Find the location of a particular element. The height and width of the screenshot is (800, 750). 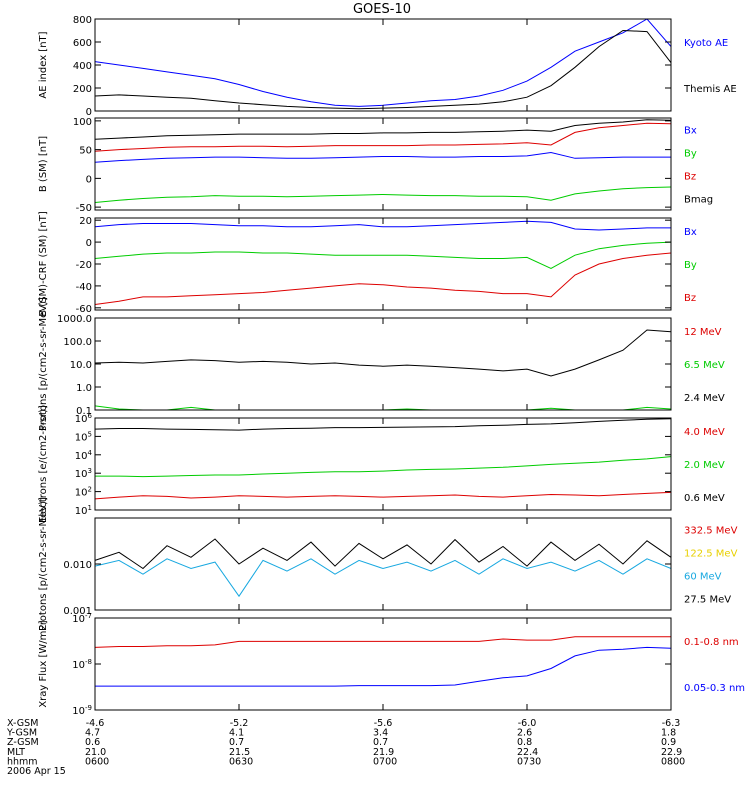

axis-value: 3.4 is located at coordinates (380, 733).